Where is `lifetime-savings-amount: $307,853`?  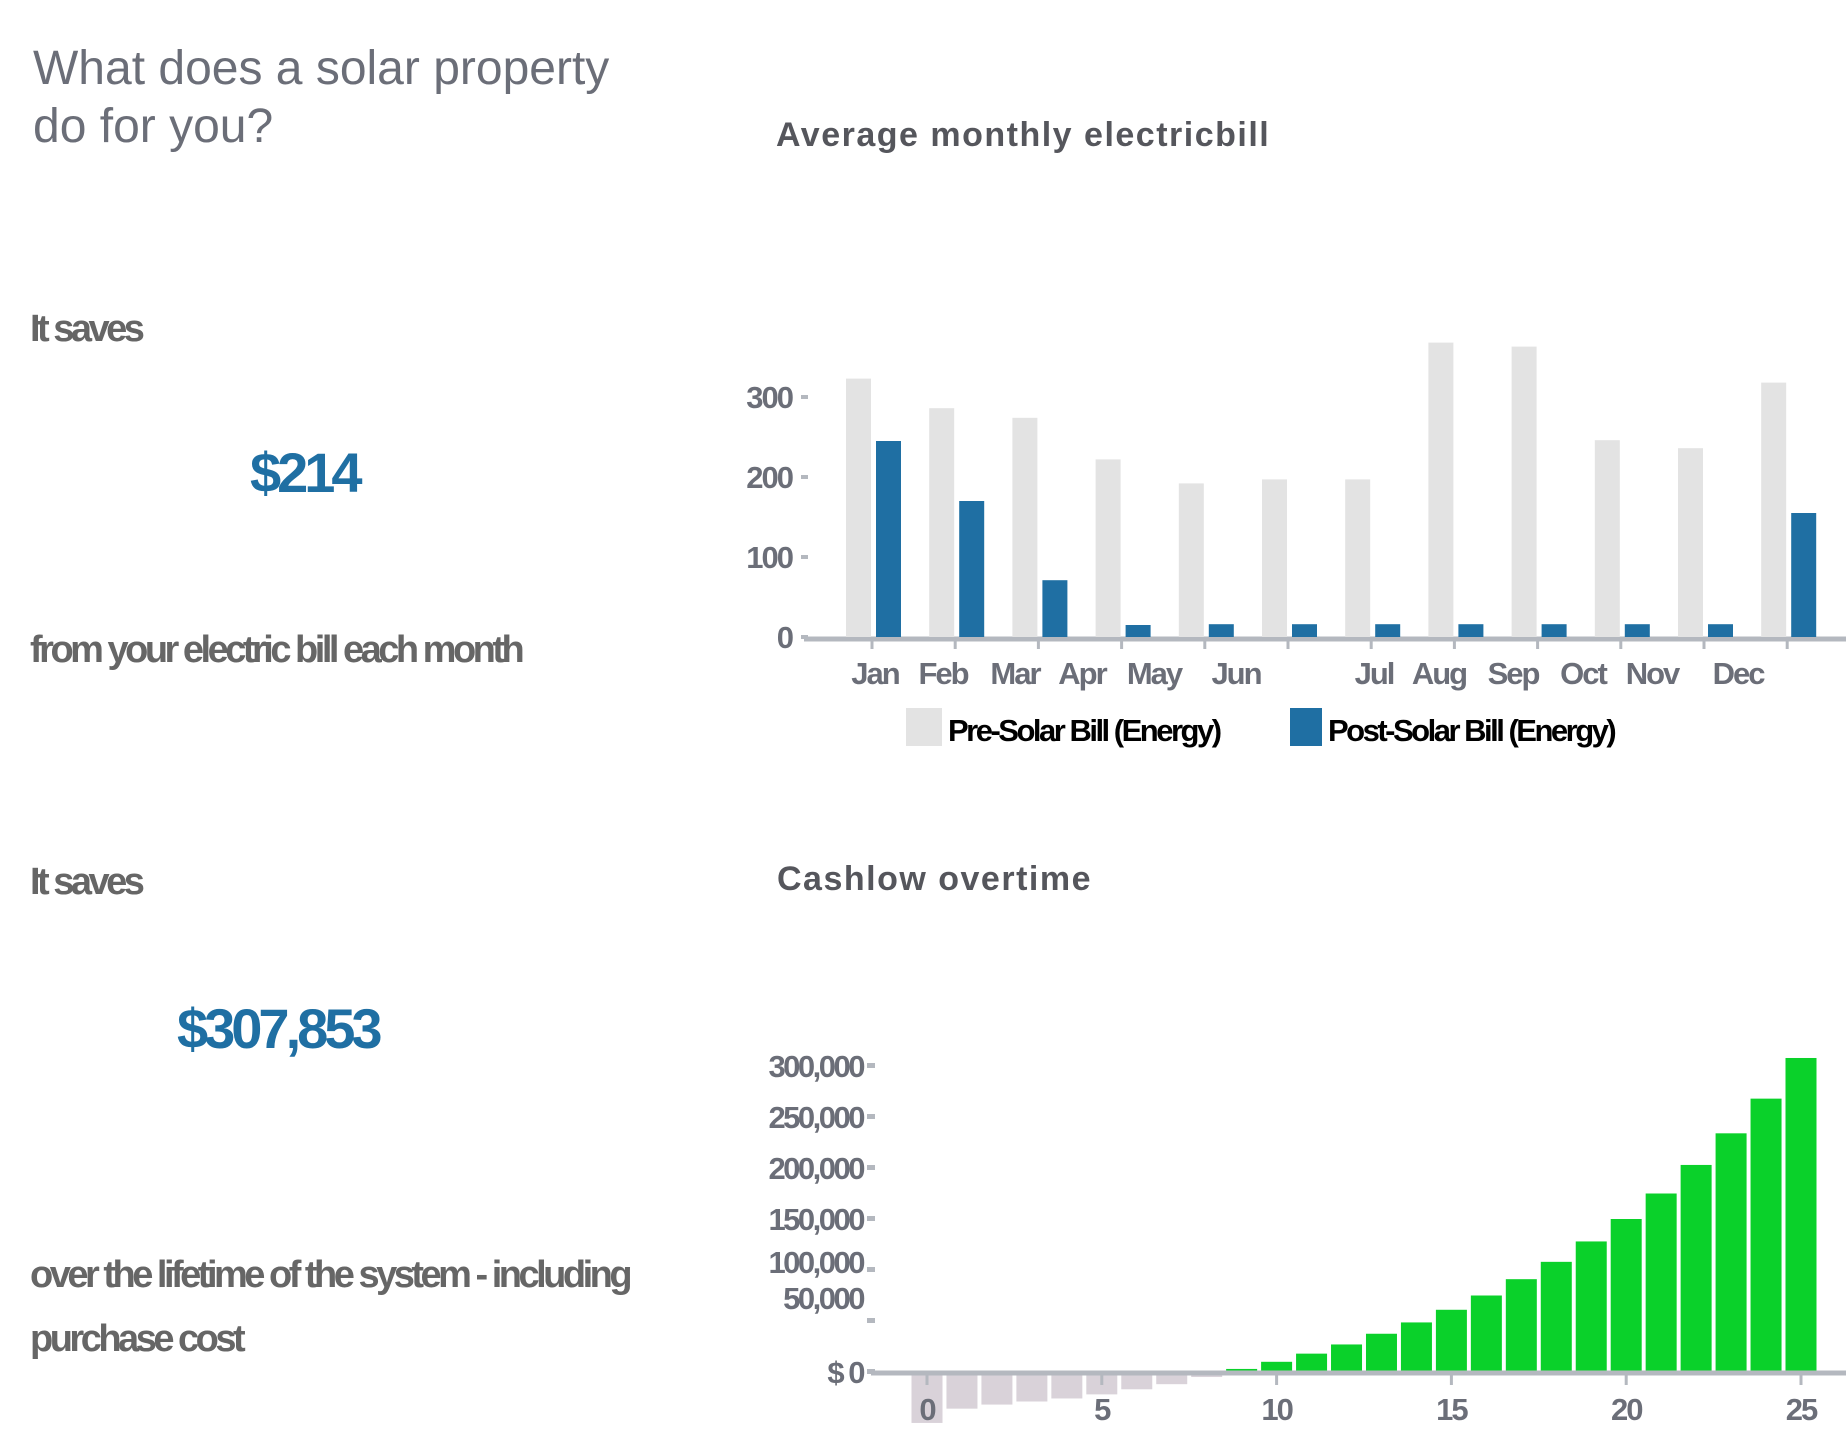
lifetime-savings-amount: $307,853 is located at coordinates (280, 1028).